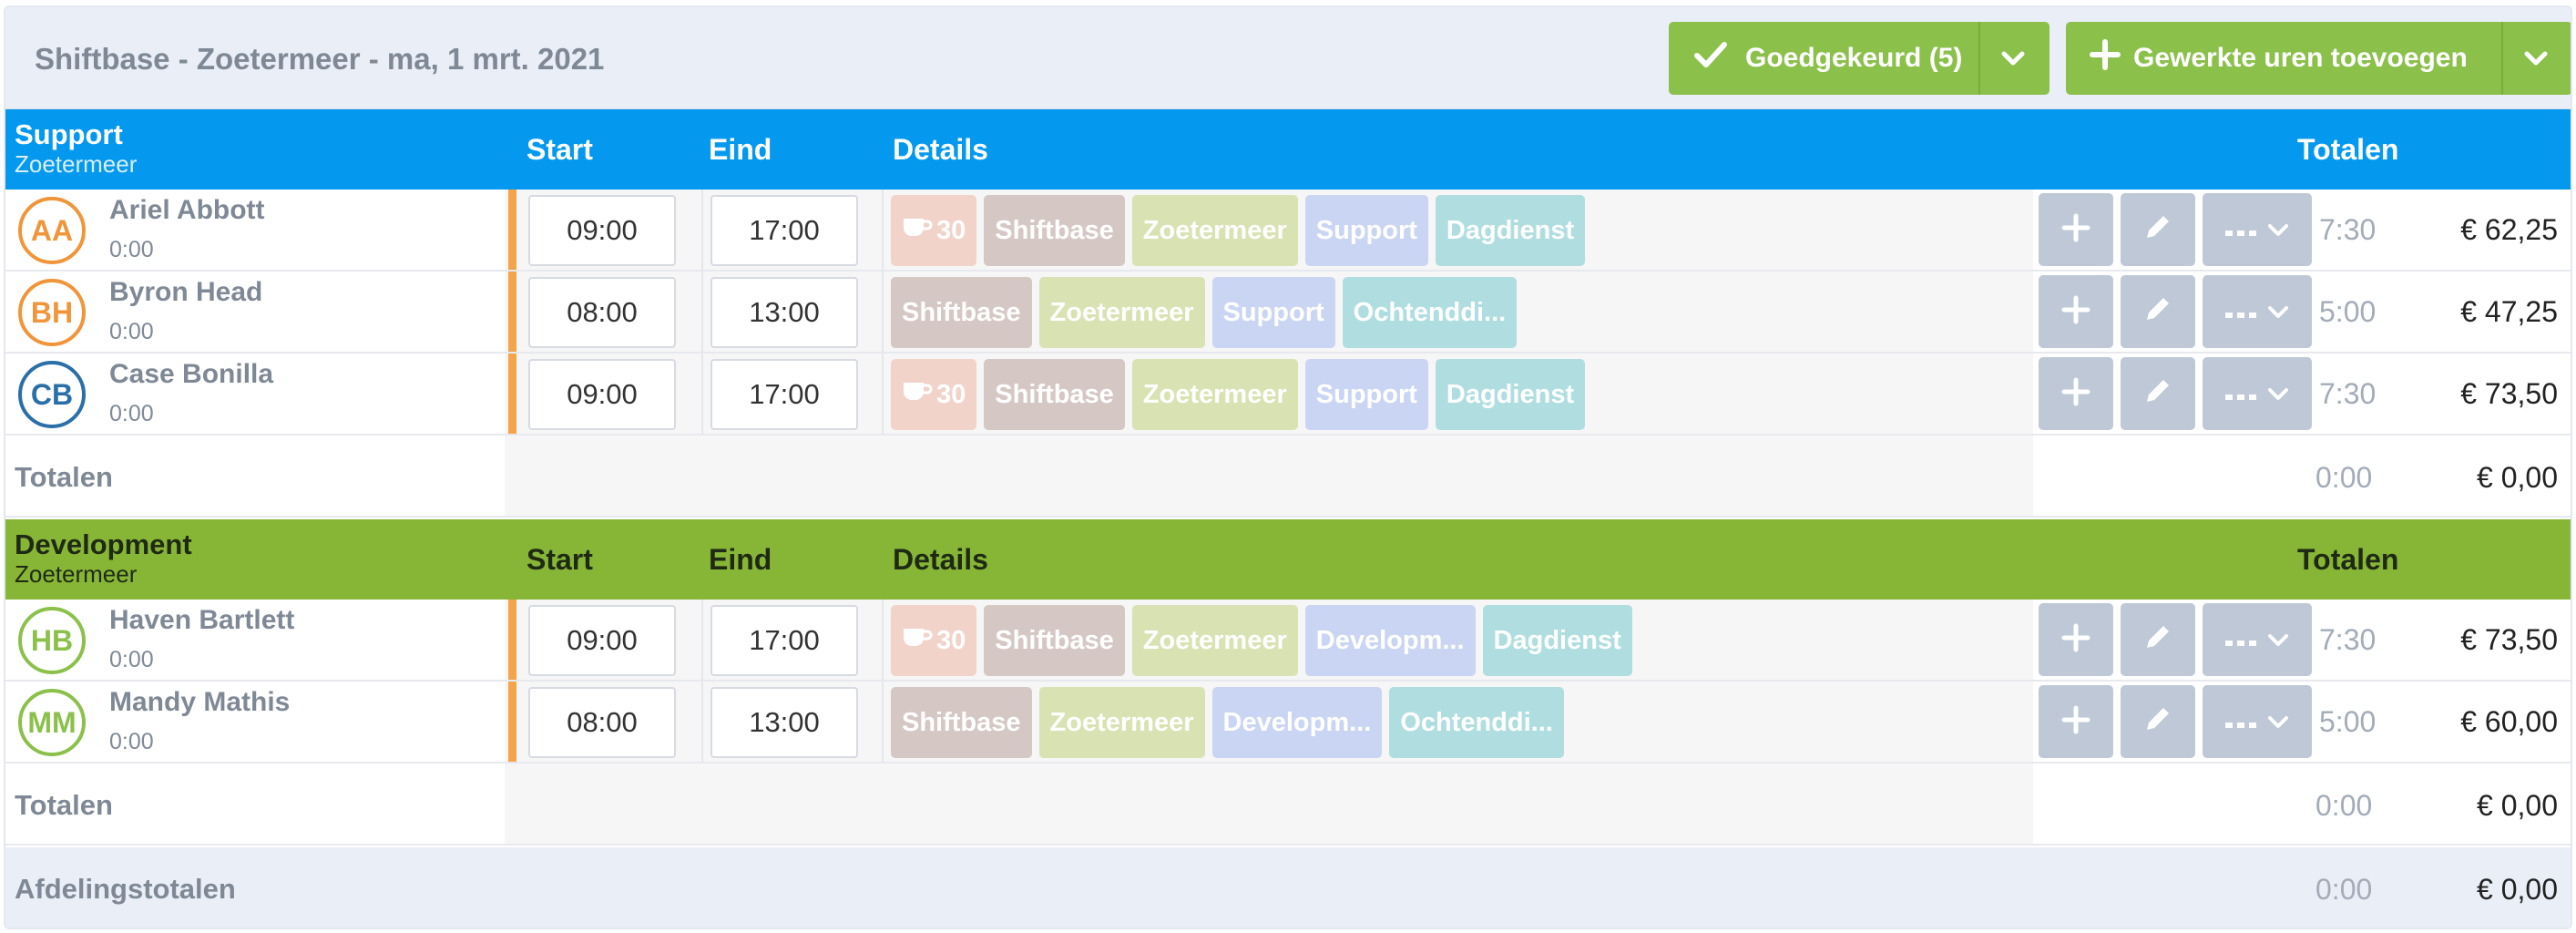 The width and height of the screenshot is (2576, 933). I want to click on row-actions, so click(2174, 230).